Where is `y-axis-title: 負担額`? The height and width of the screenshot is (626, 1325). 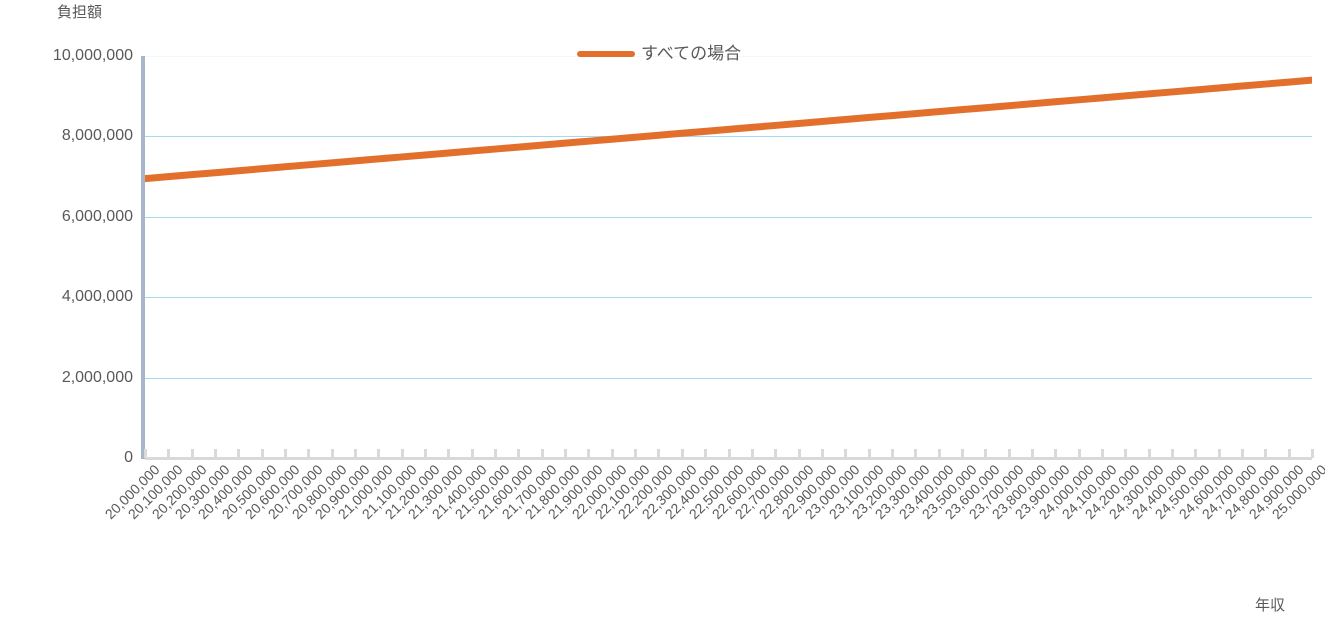 y-axis-title: 負担額 is located at coordinates (80, 12).